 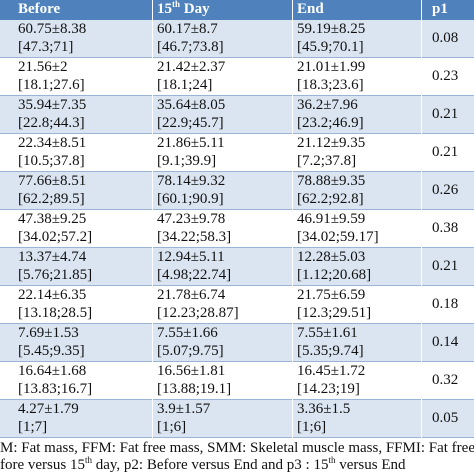 I want to click on range: [47.3;71], so click(x=46, y=47).